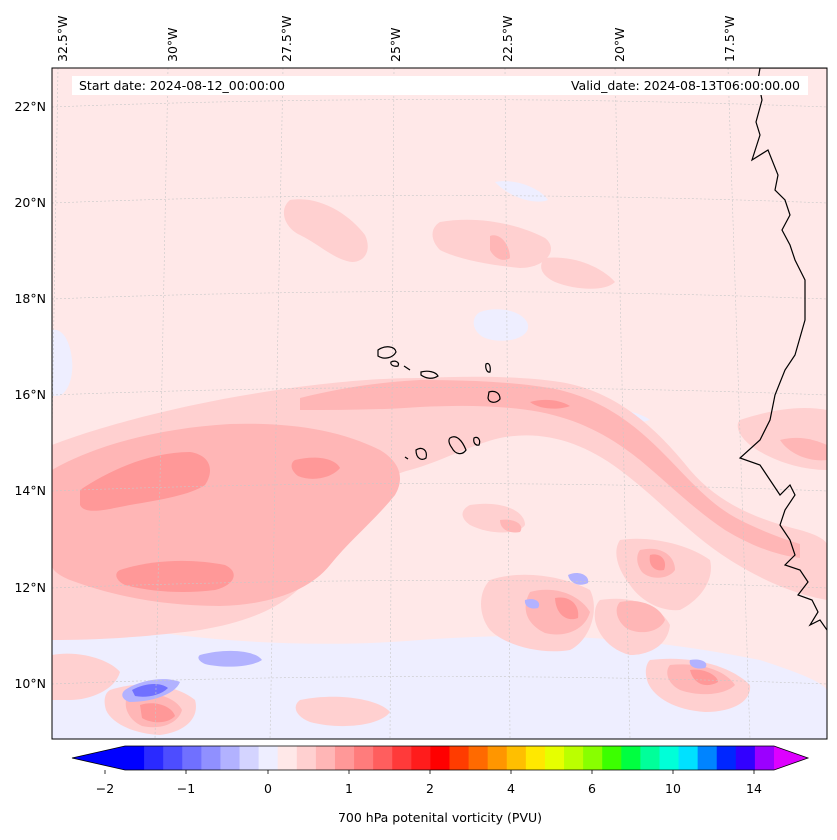 The height and width of the screenshot is (840, 837). Describe the element at coordinates (182, 85) in the screenshot. I see `start-date-label: Start date: 2024-08-12_00:00:00` at that location.